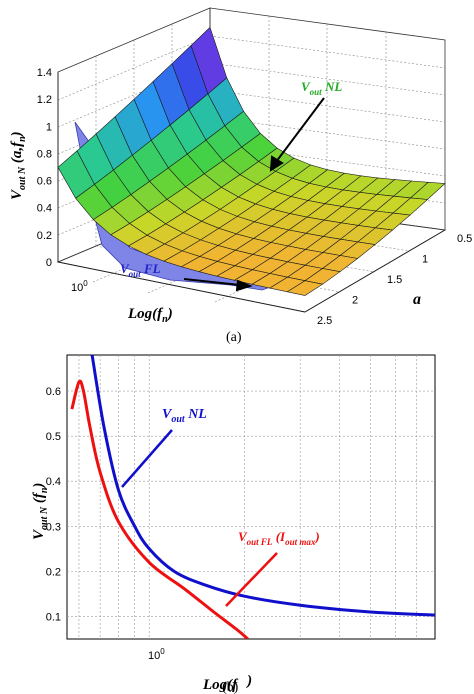  Describe the element at coordinates (53, 617) in the screenshot. I see `y-tick-label-b: 0.1` at that location.